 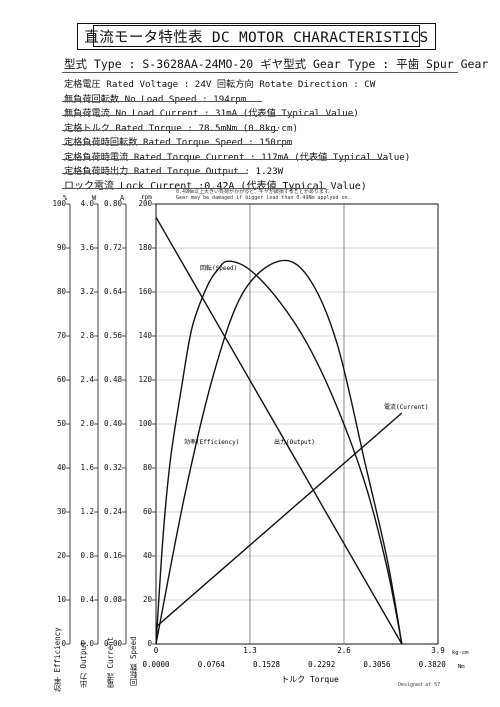 I want to click on efficiency-tick: 70, so click(x=61, y=335).